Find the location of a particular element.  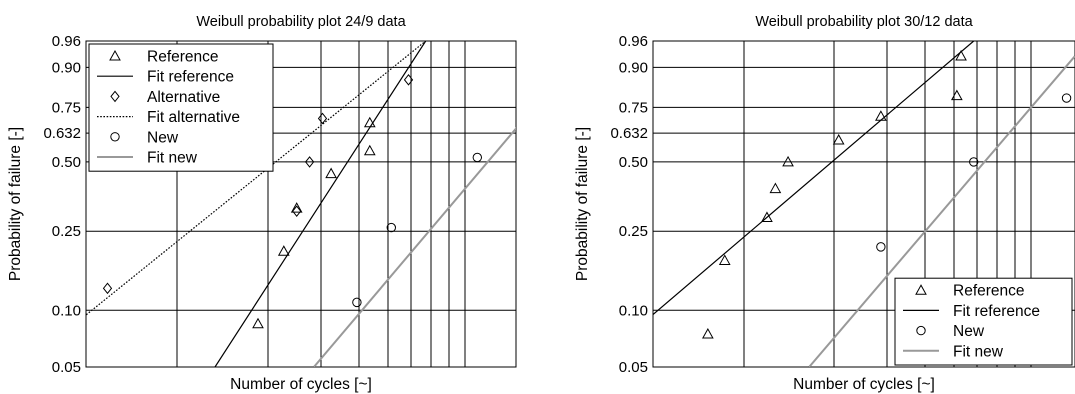

legend-label: Fit alternative is located at coordinates (193, 117).